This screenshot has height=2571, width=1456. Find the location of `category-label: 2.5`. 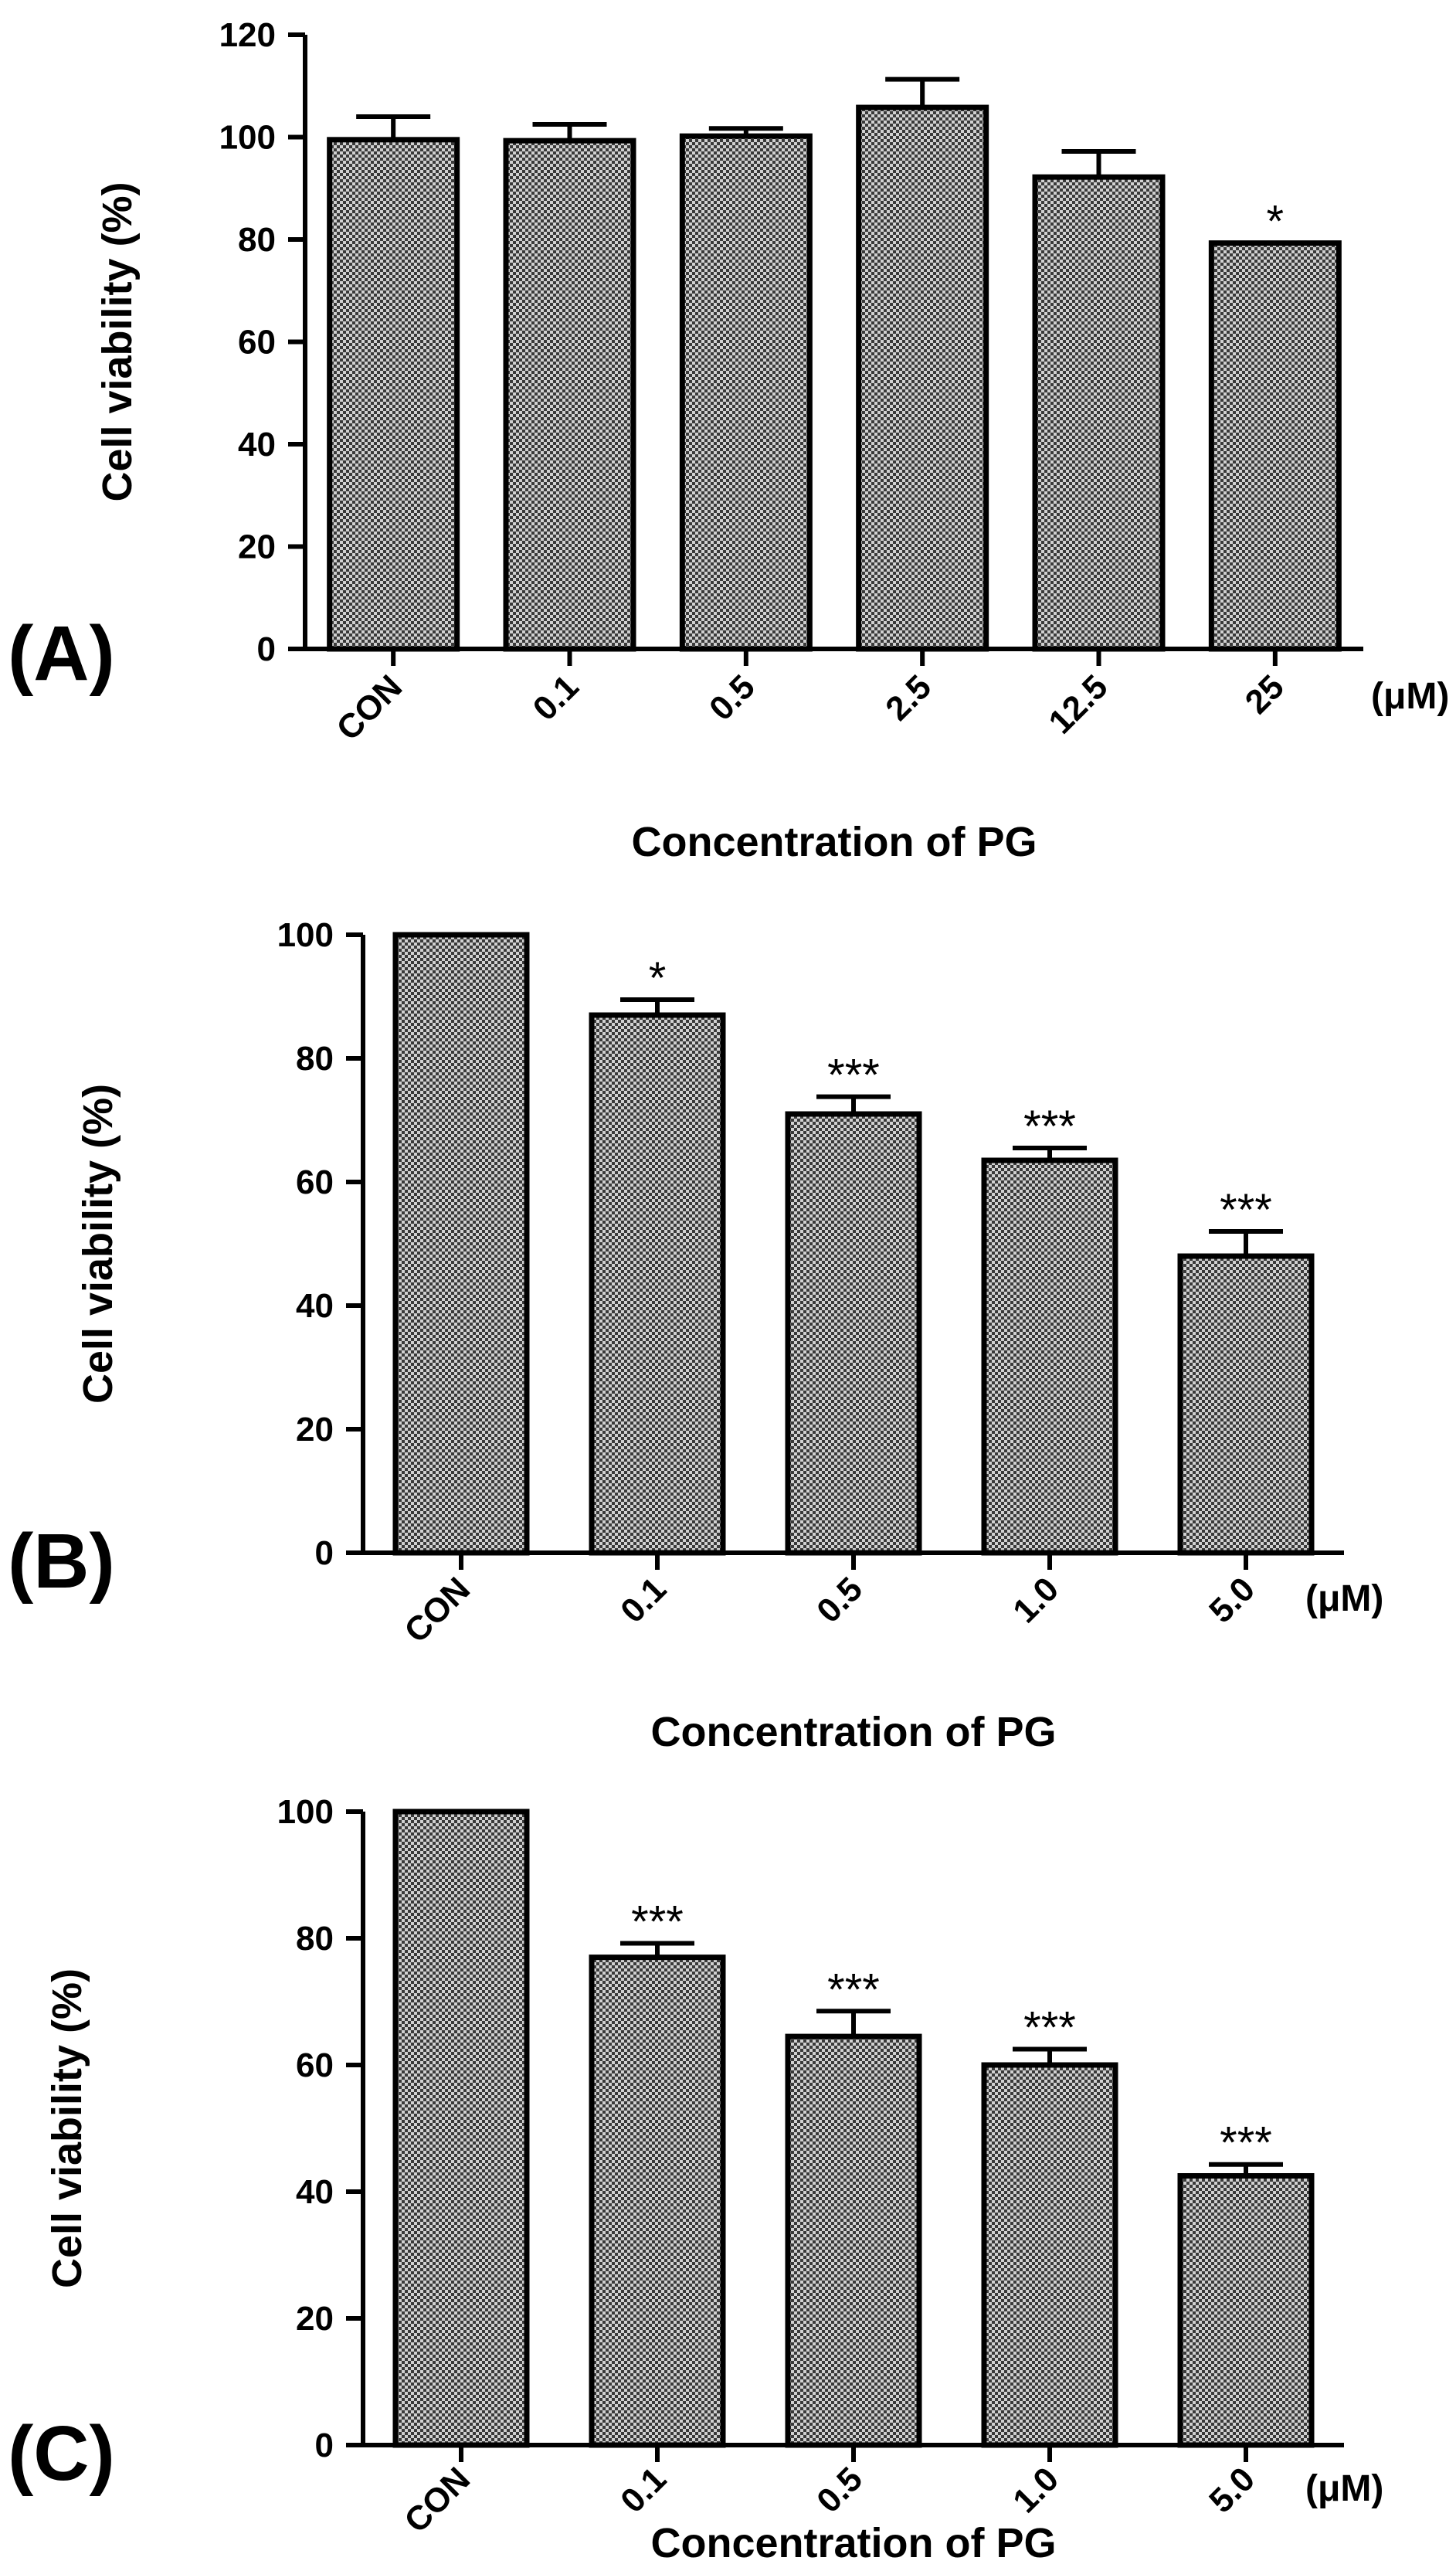

category-label: 2.5 is located at coordinates (908, 697).